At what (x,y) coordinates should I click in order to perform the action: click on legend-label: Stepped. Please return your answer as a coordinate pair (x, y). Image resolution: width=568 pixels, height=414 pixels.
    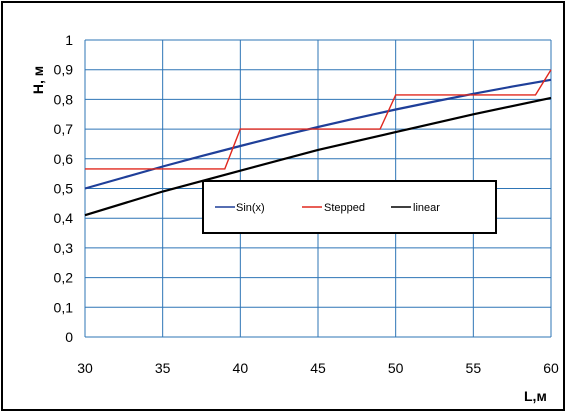
    Looking at the image, I should click on (344, 208).